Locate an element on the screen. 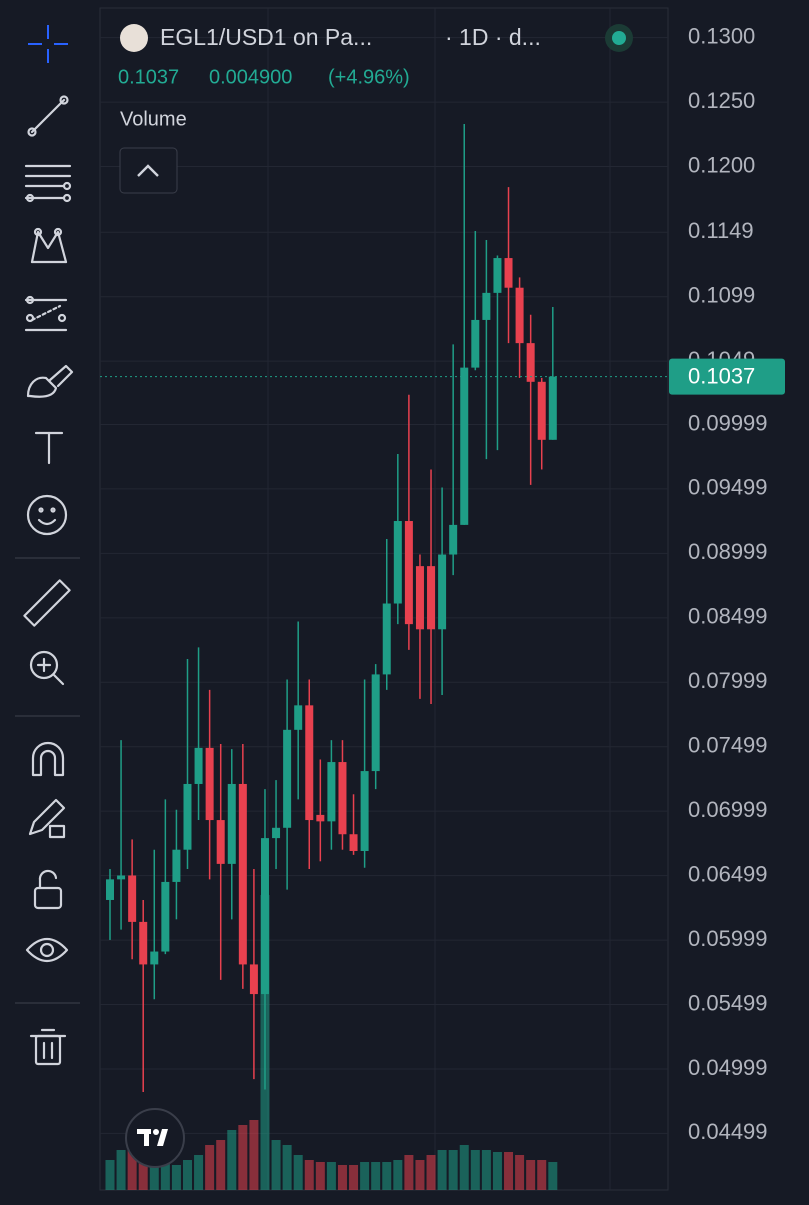 The width and height of the screenshot is (809, 1205). y-tick-label: 0.04999 is located at coordinates (728, 1067).